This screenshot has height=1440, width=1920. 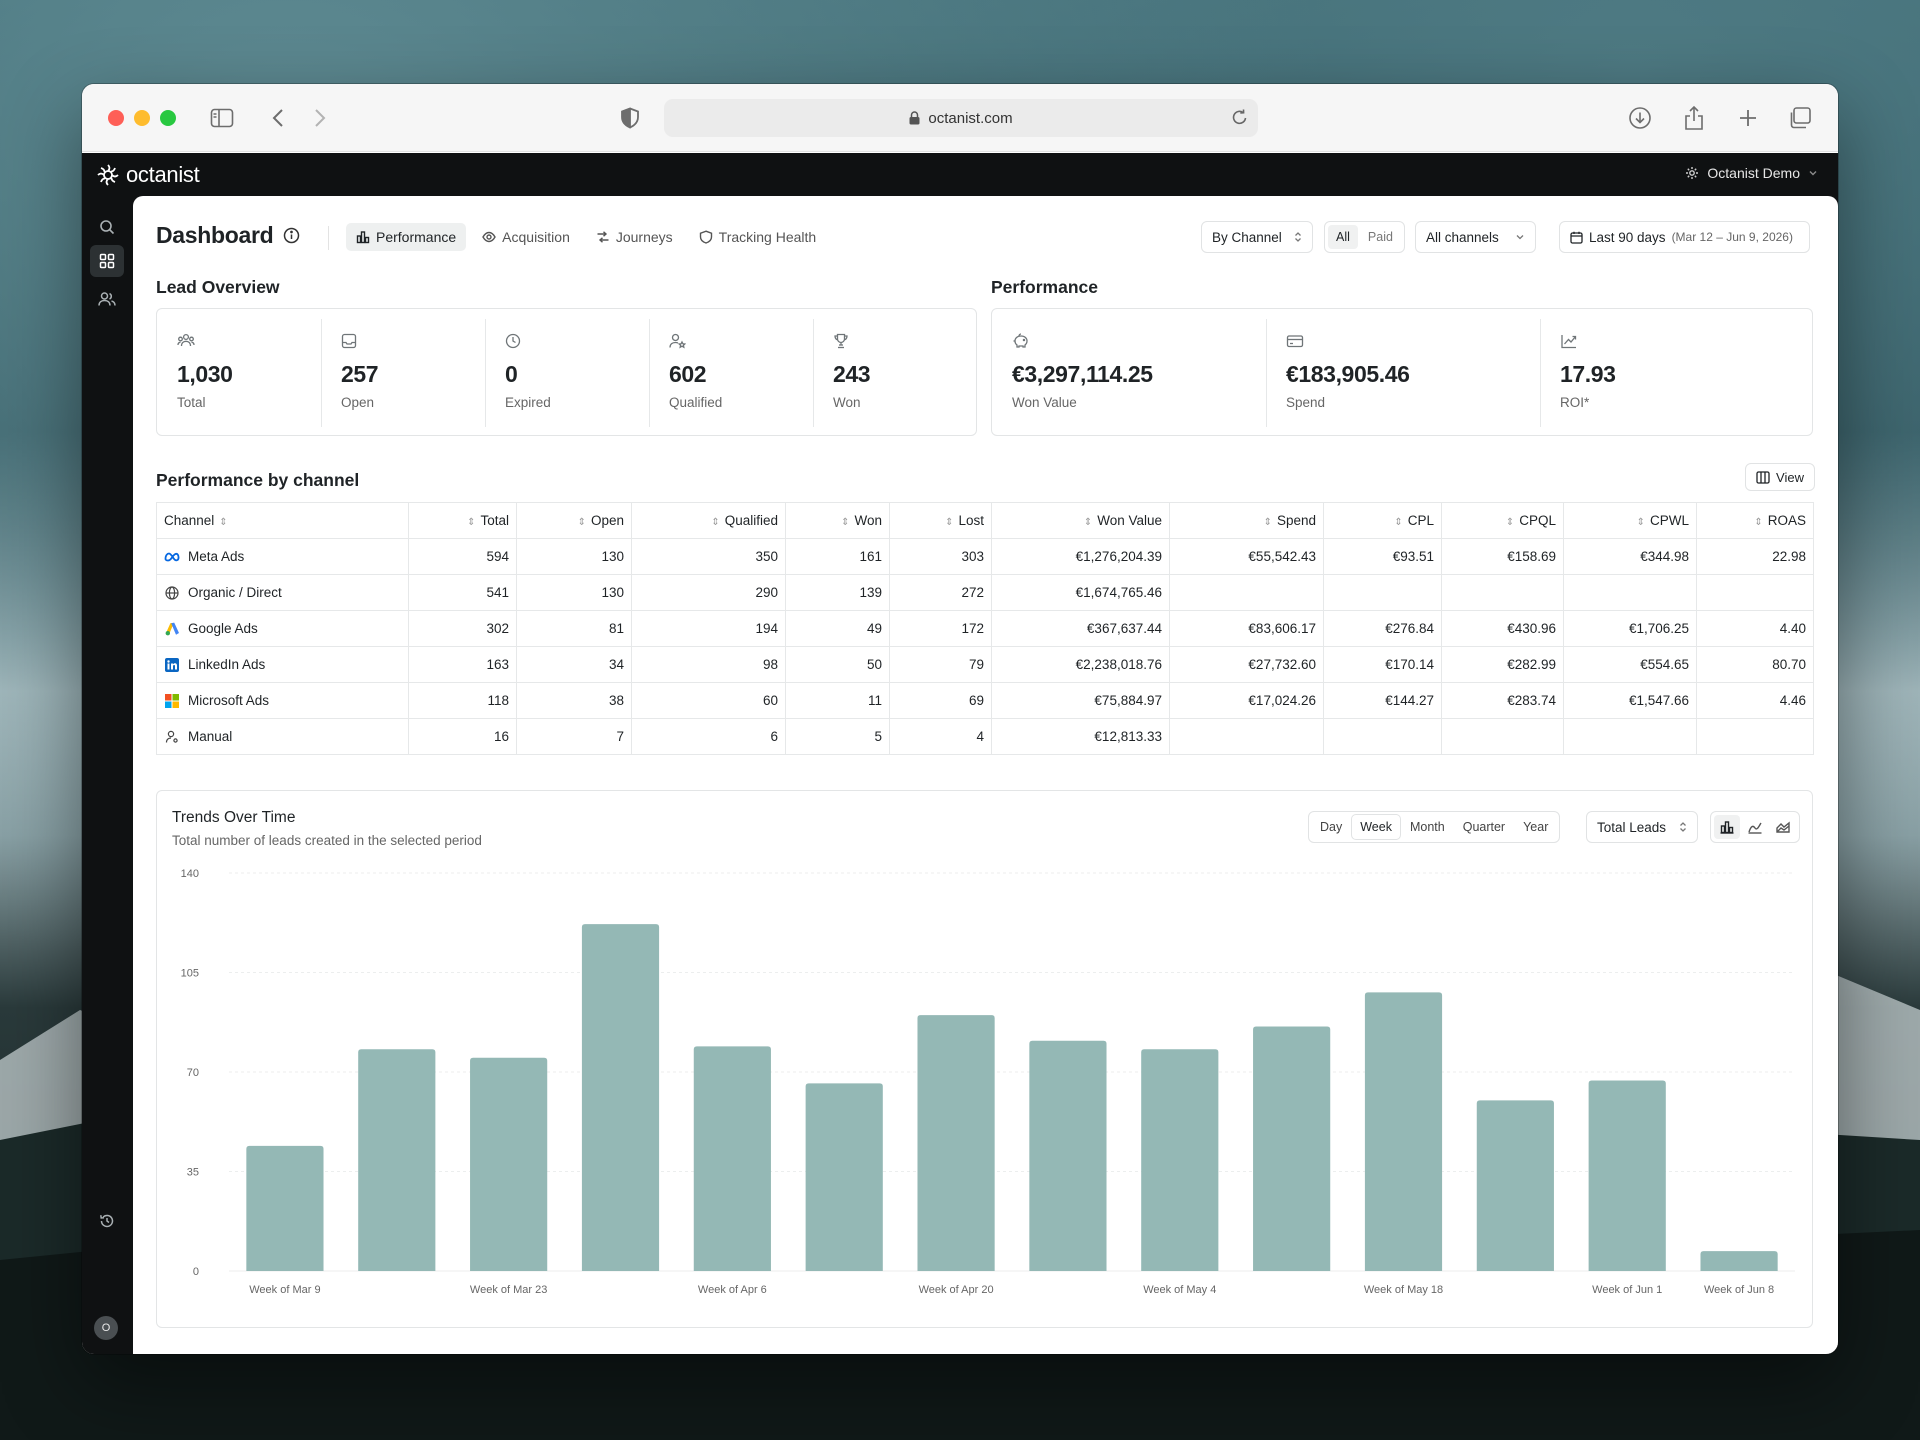 What do you see at coordinates (1364, 237) in the screenshot?
I see `paid-filter-toggle: All Paid` at bounding box center [1364, 237].